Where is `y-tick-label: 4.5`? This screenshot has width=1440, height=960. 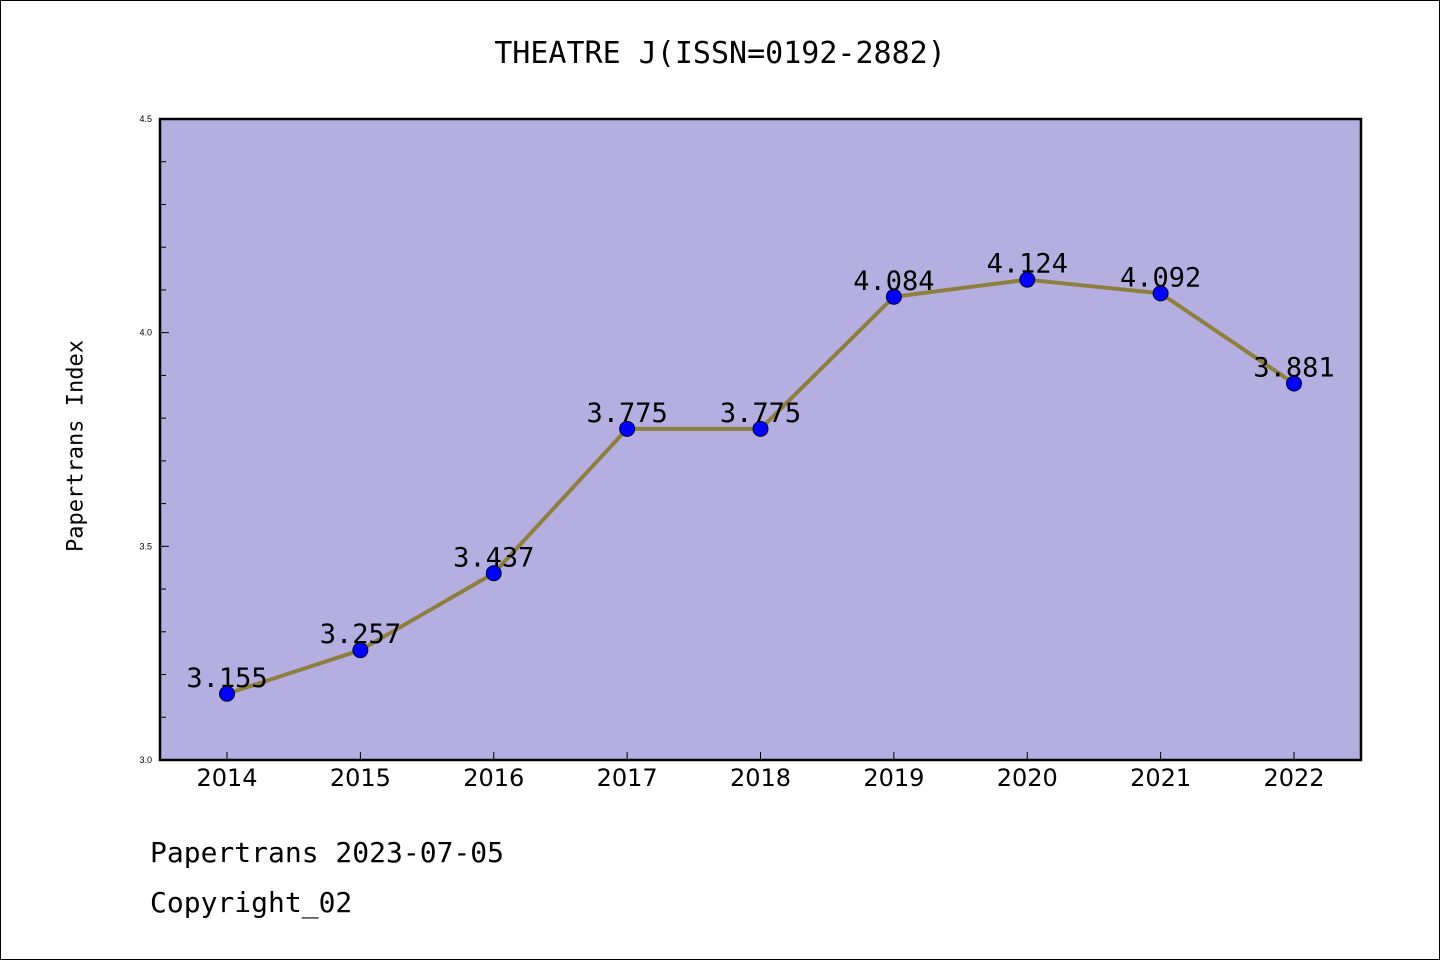 y-tick-label: 4.5 is located at coordinates (145, 119).